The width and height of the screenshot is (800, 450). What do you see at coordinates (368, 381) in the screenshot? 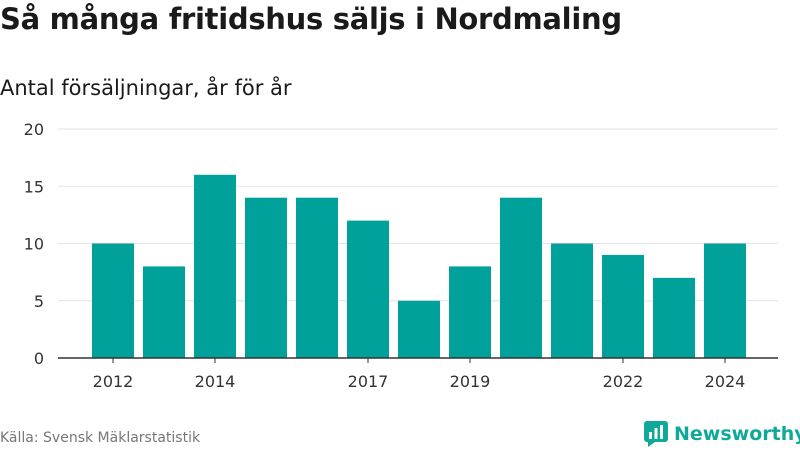
I see `x-tick-label: 2017` at bounding box center [368, 381].